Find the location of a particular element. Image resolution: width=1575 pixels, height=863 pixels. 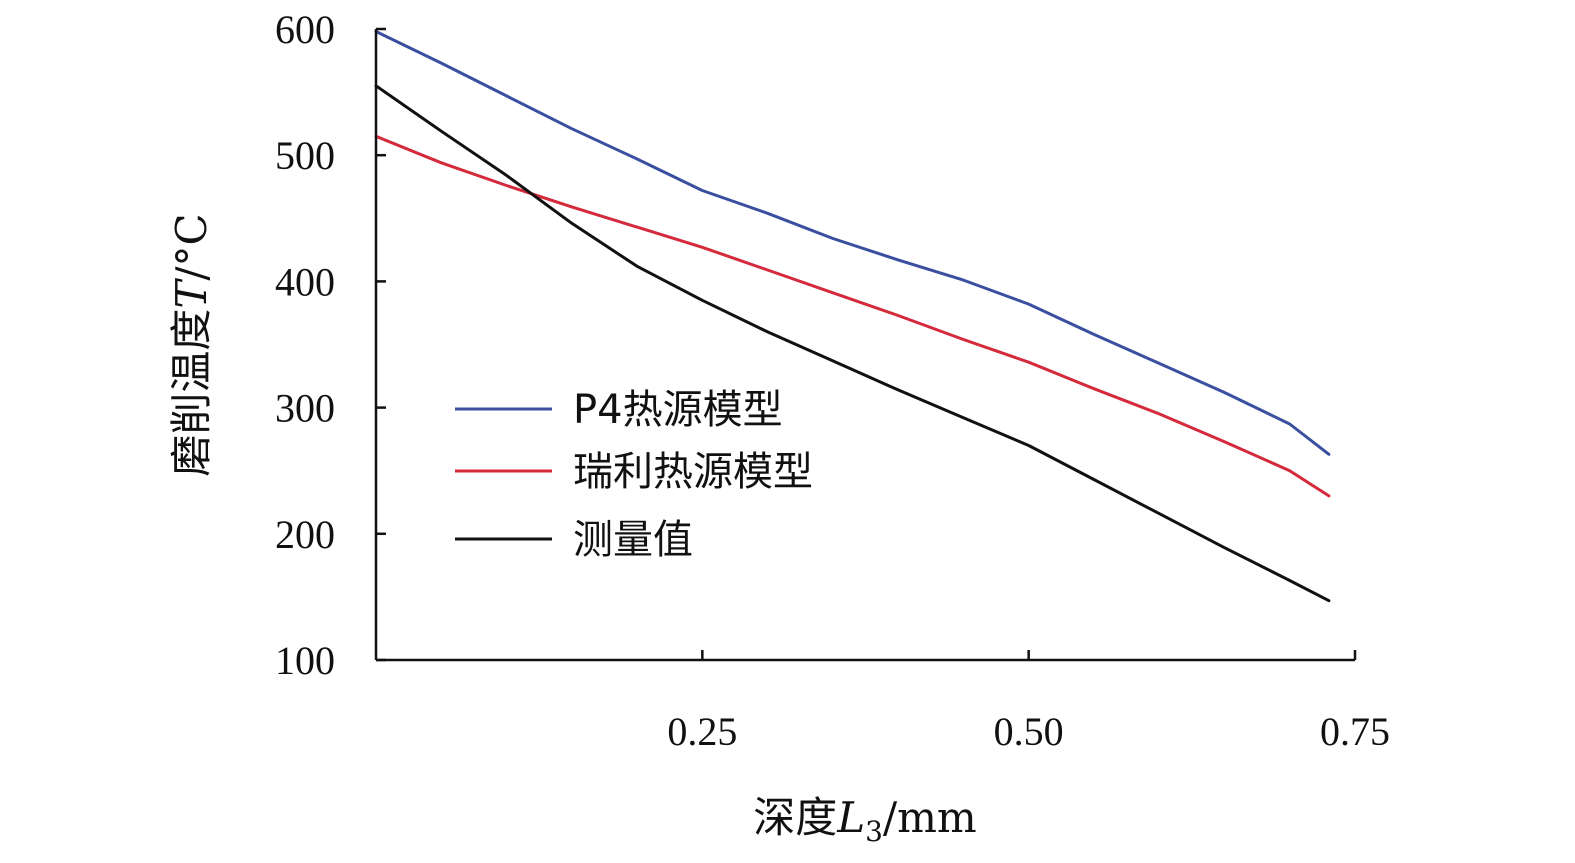

x-axis-label-var: L is located at coordinates (850, 817).